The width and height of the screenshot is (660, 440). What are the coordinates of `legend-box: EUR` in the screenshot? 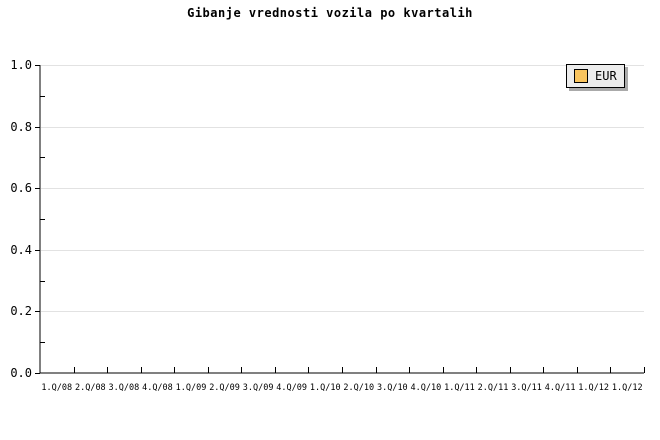 It's located at (595, 76).